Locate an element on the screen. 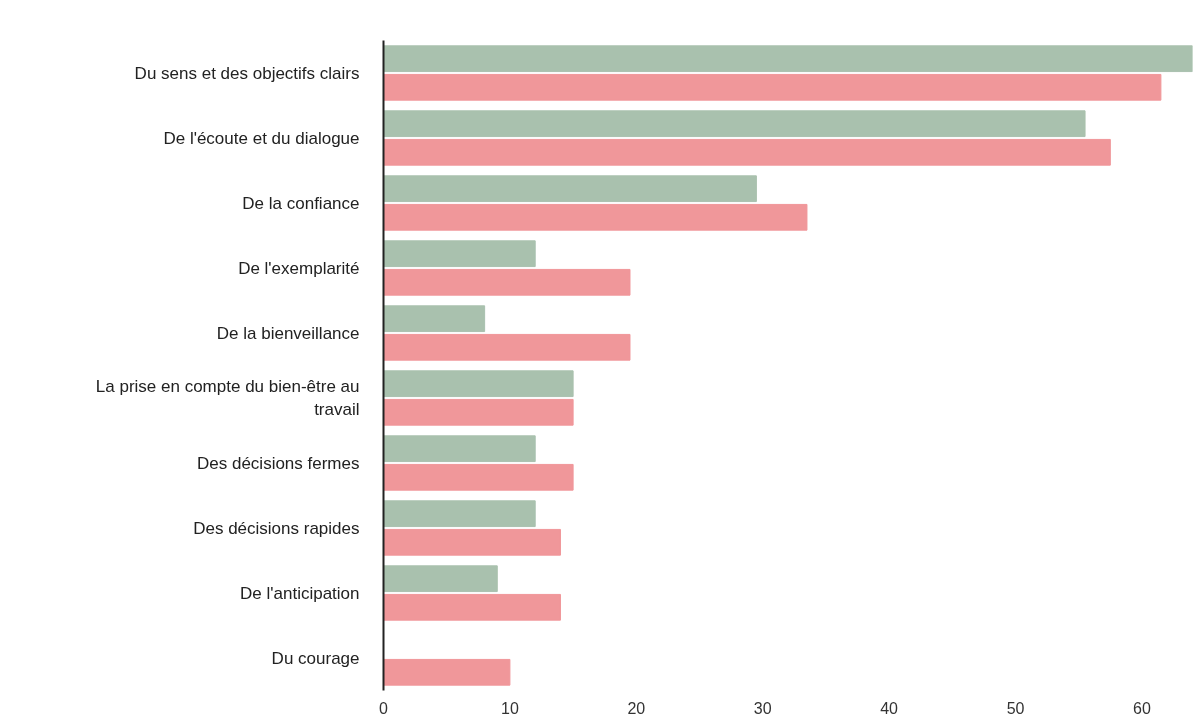 This screenshot has height=722, width=1194. x-tick-label: 10 is located at coordinates (510, 708).